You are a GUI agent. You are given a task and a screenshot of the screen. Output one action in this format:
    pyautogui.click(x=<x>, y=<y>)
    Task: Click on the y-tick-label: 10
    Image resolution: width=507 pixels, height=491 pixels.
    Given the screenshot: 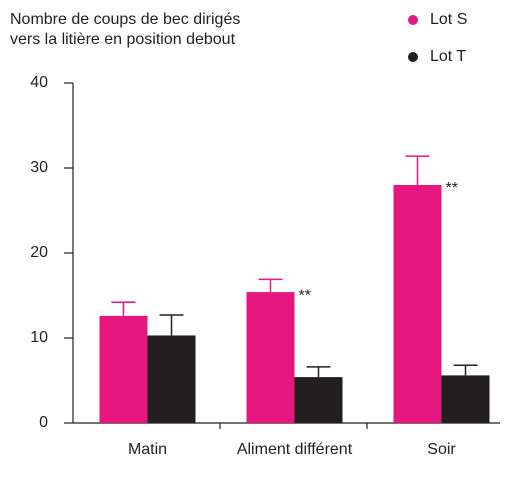 What is the action you would take?
    pyautogui.click(x=39, y=337)
    